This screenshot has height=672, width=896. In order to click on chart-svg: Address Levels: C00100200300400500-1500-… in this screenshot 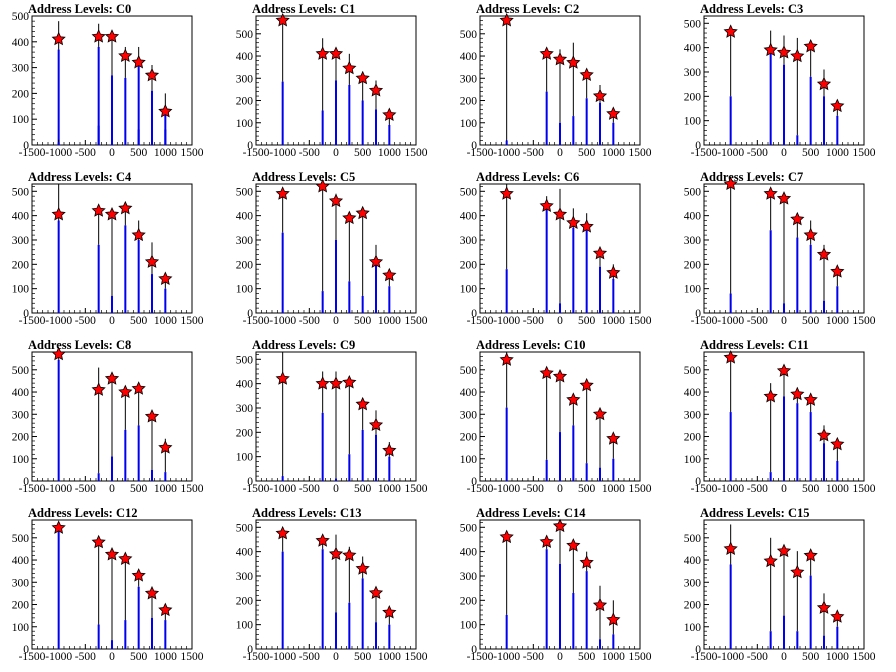, I will do `click(108, 80)`.